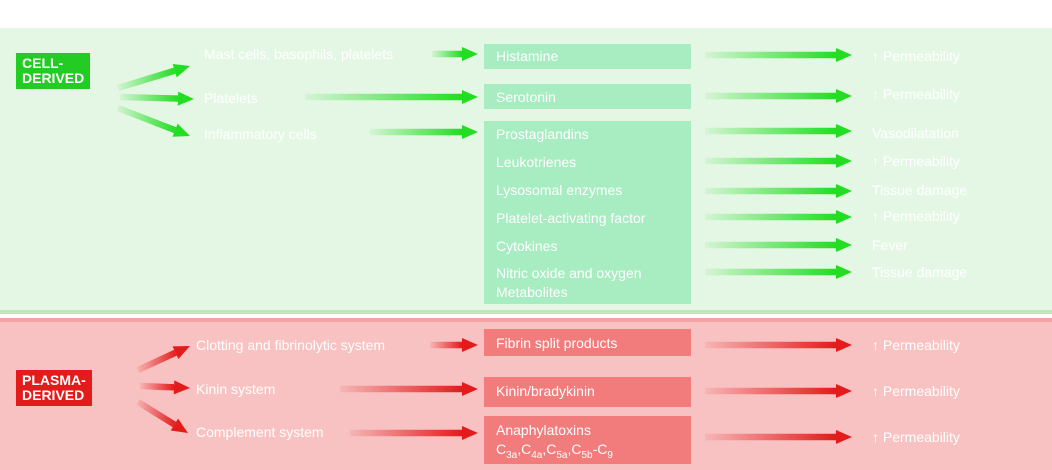  Describe the element at coordinates (54, 388) in the screenshot. I see `plasma-derived-label: PLASMA- DERIVED` at that location.